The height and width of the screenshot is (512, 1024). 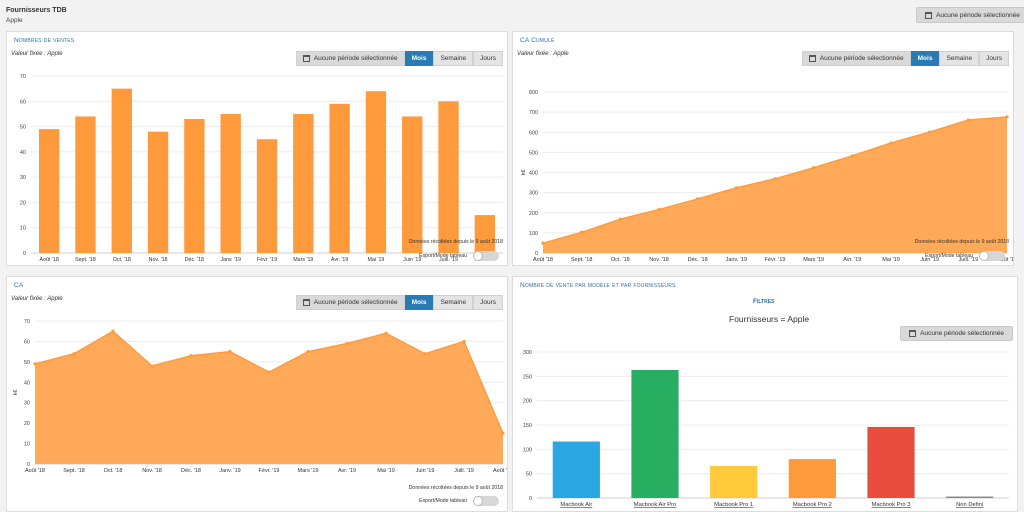 I want to click on y-tick-label: 200, so click(x=527, y=402).